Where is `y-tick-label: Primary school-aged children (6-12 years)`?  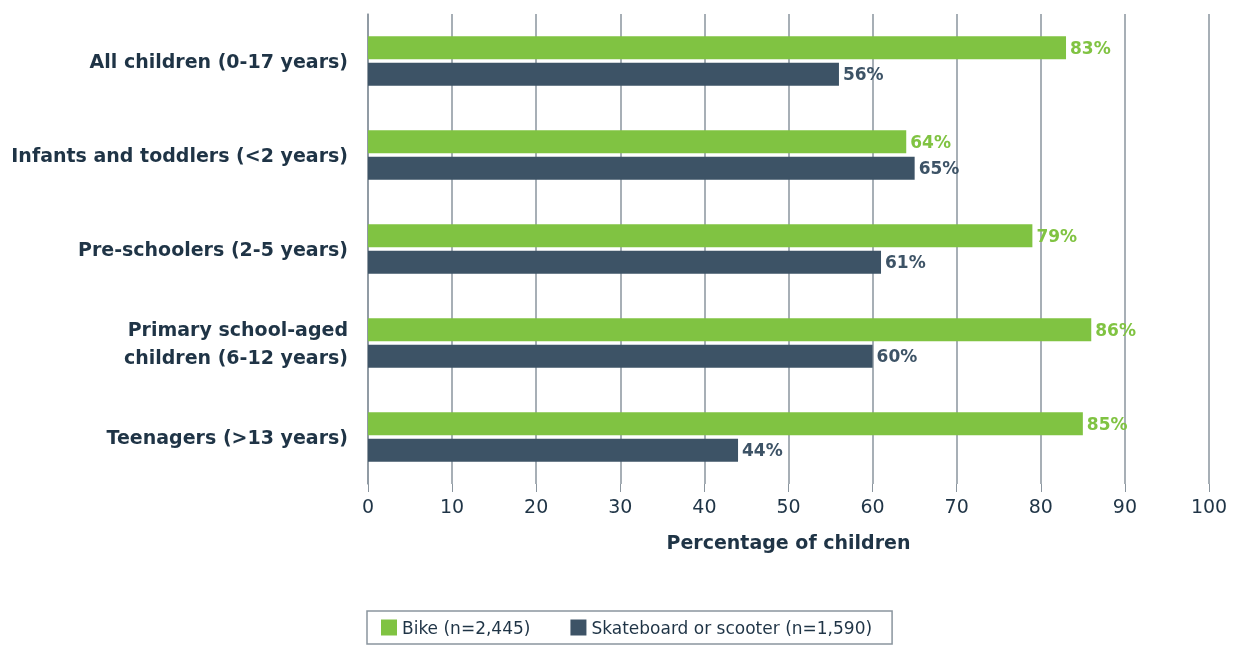
y-tick-label: Primary school-aged children (6-12 years) is located at coordinates (235, 343).